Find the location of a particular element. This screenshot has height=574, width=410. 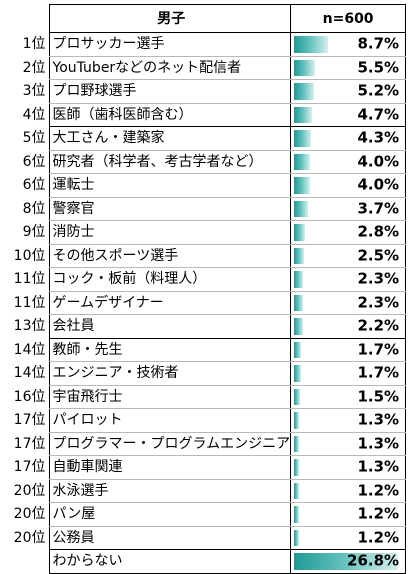

percentage-cell: 2.3% is located at coordinates (348, 302).